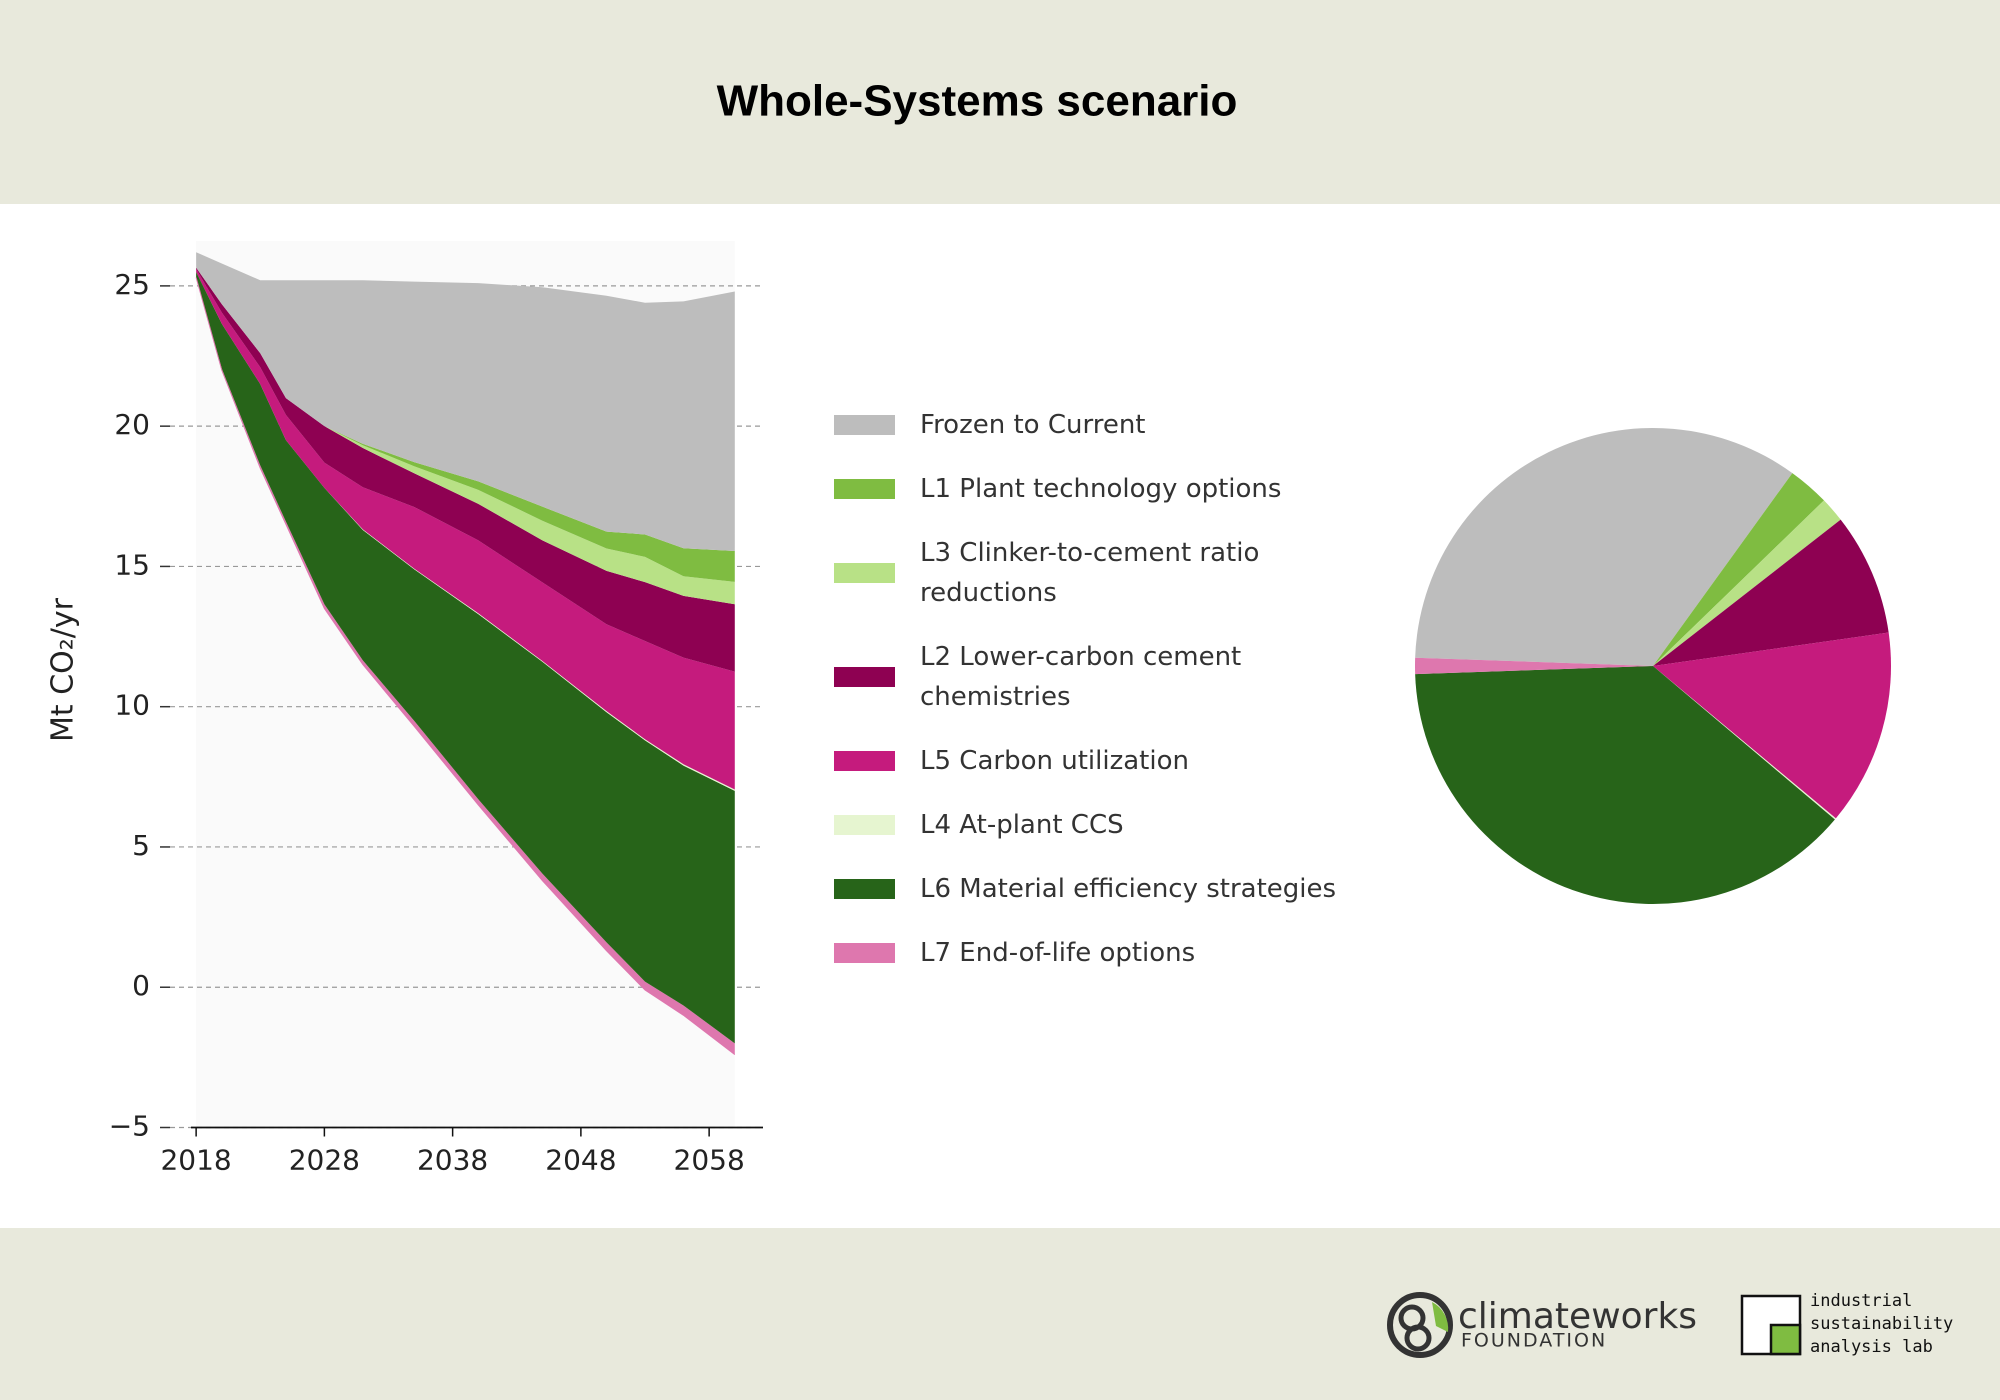 This screenshot has width=2000, height=1400. I want to click on legend-entry: L3 Clinker-to-cement ratio reductions, so click(1094, 573).